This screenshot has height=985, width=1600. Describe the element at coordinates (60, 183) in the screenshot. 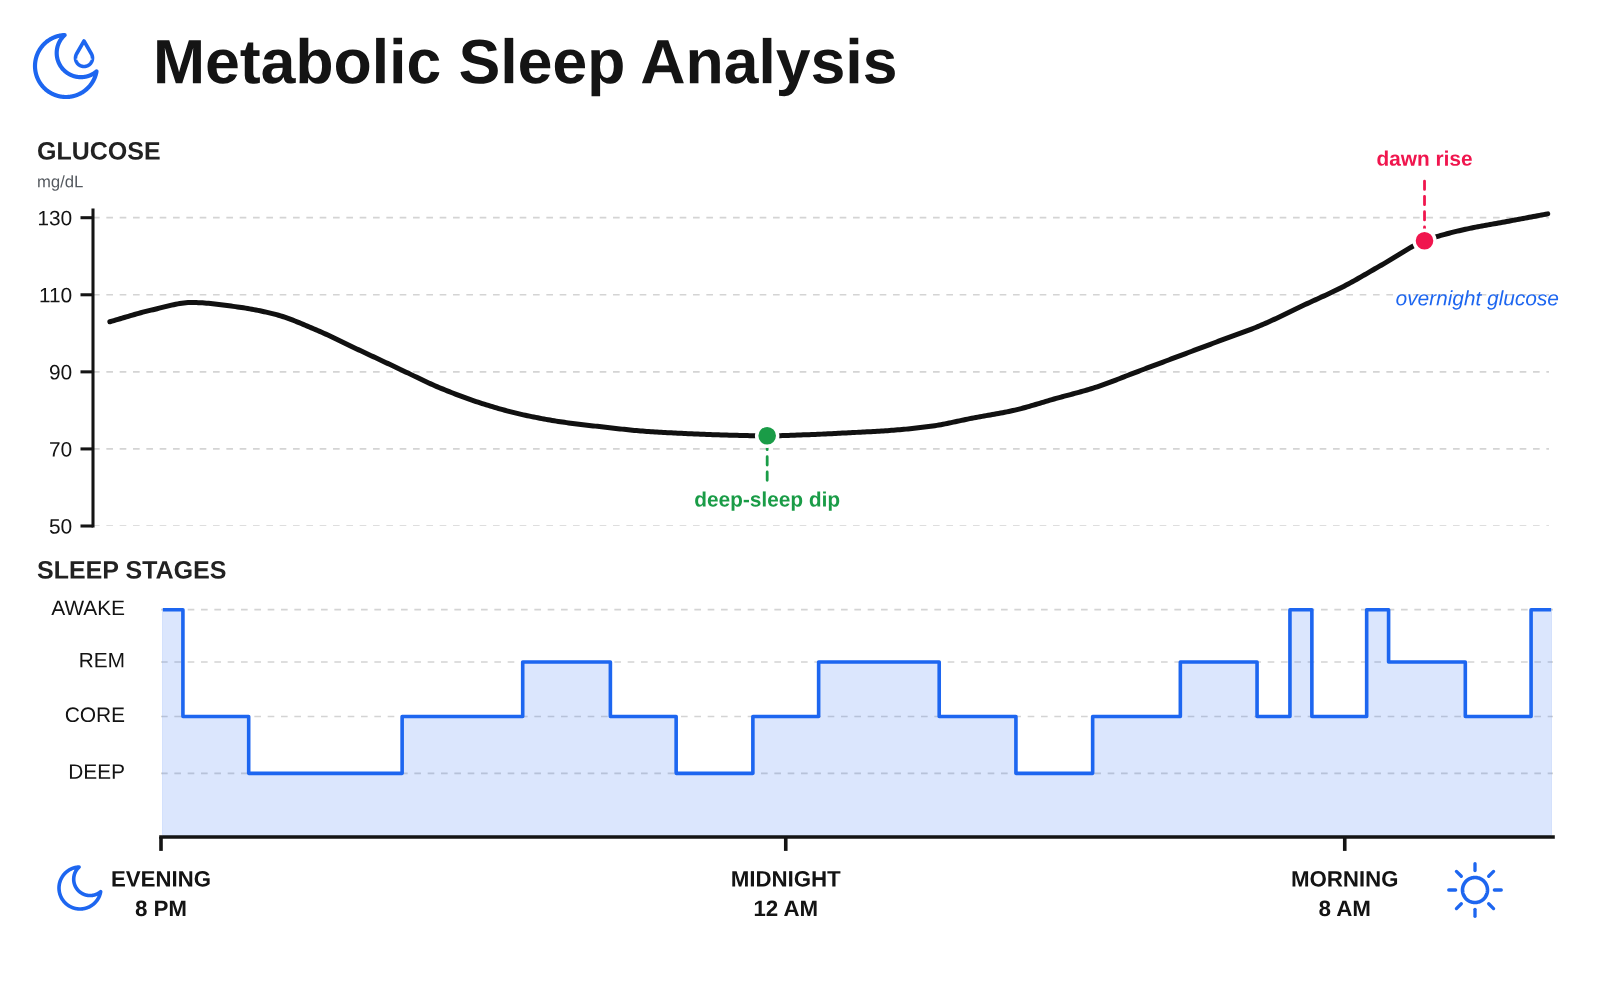

I see `y-axis-title: mg/dL` at that location.